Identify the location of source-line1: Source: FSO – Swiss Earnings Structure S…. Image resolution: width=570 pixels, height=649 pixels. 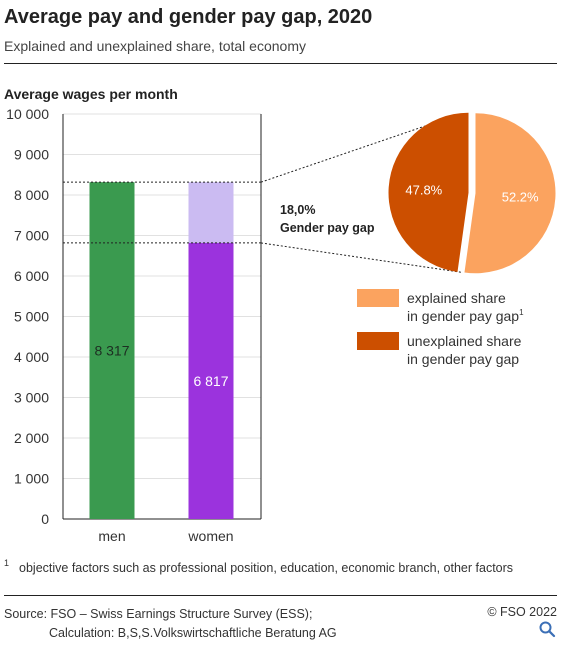
(158, 614).